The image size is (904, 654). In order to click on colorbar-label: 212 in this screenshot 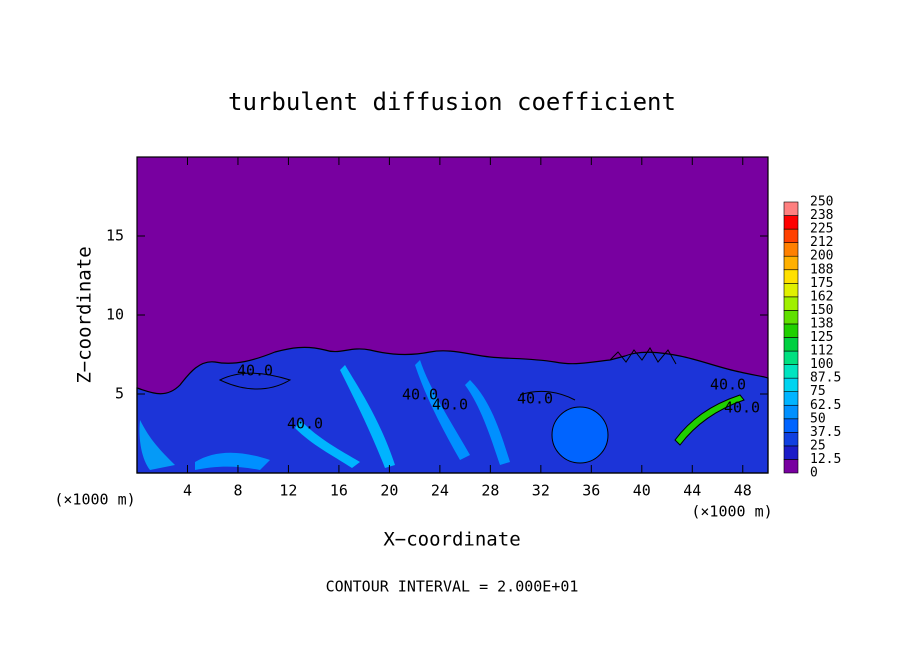, I will do `click(821, 242)`.